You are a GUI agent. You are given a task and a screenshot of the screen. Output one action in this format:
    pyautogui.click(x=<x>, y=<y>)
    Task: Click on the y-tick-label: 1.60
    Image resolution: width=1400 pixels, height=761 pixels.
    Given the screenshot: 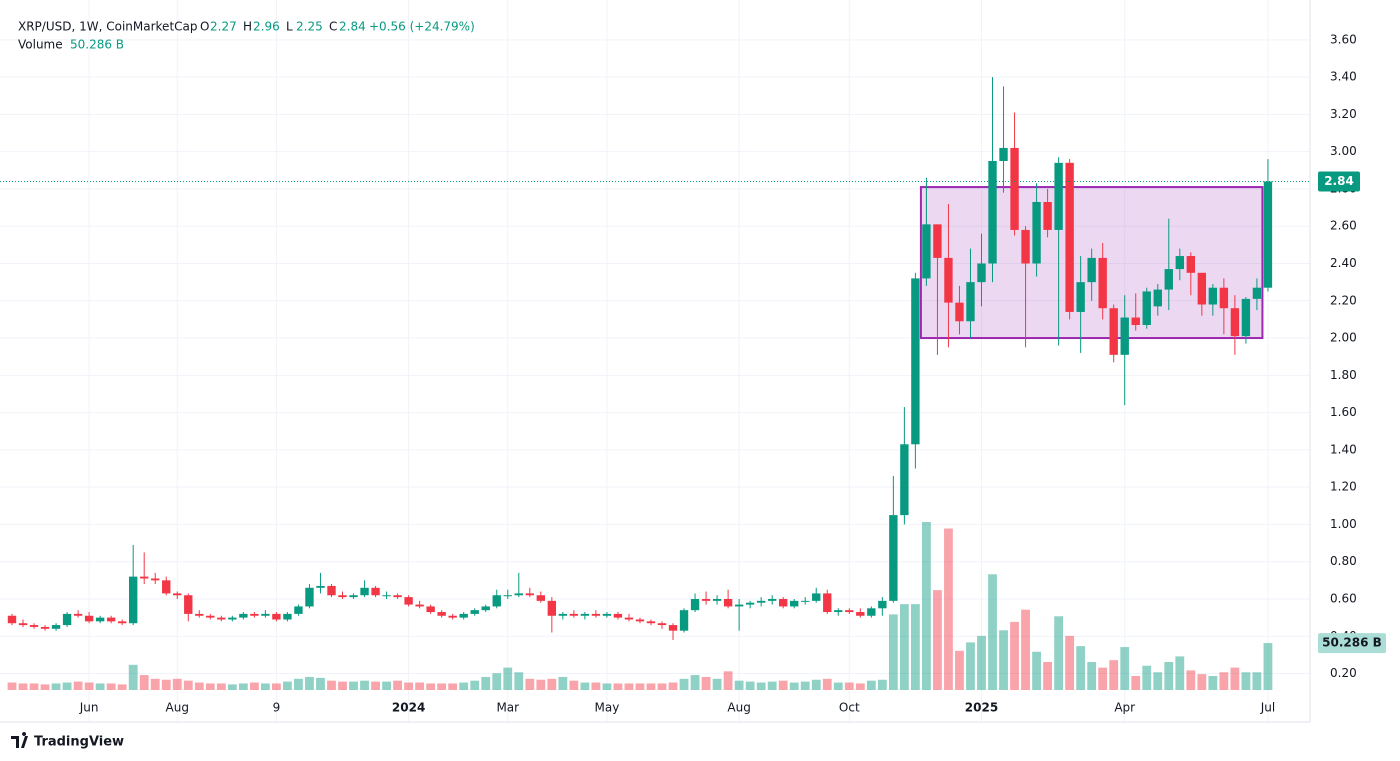 What is the action you would take?
    pyautogui.click(x=1343, y=412)
    